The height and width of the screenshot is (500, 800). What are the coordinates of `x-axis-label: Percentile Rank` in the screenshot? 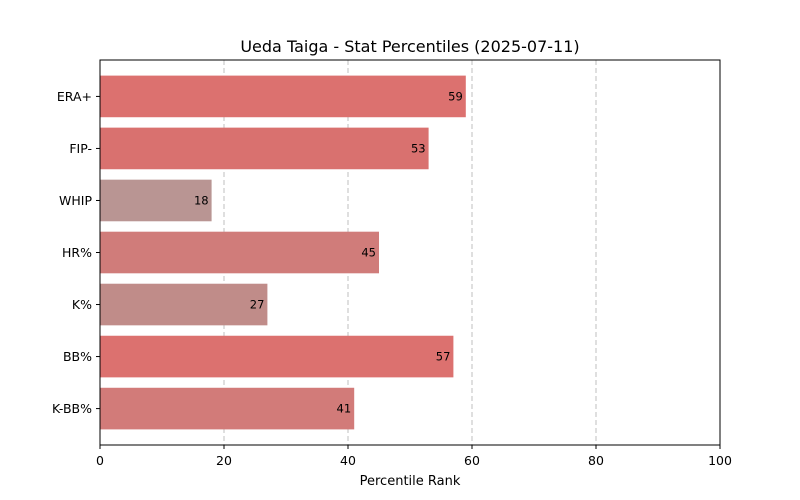 It's located at (410, 481).